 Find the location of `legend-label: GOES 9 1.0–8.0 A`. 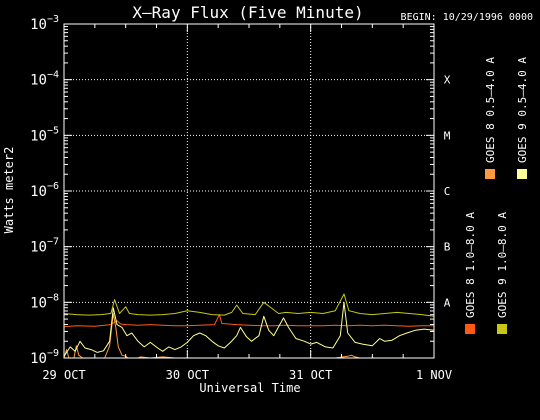

legend-label: GOES 9 1.0–8.0 A is located at coordinates (502, 265).